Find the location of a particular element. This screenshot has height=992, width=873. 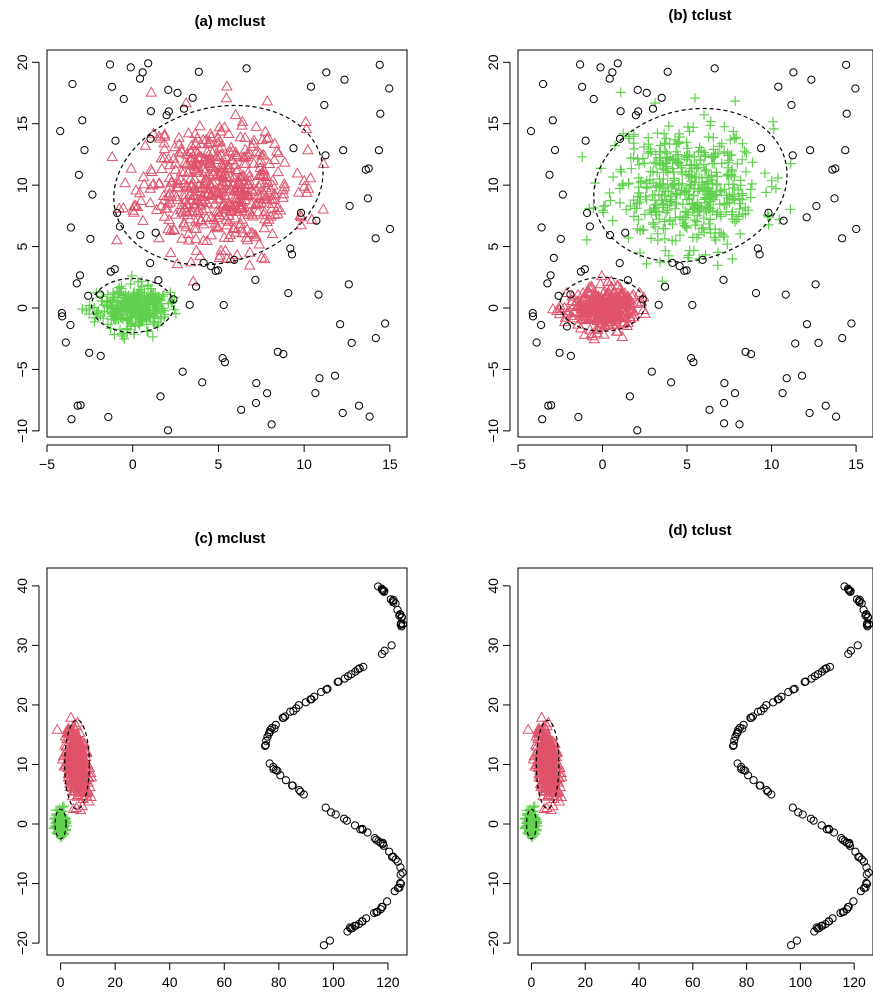

x-tick-label: 60 is located at coordinates (693, 982).